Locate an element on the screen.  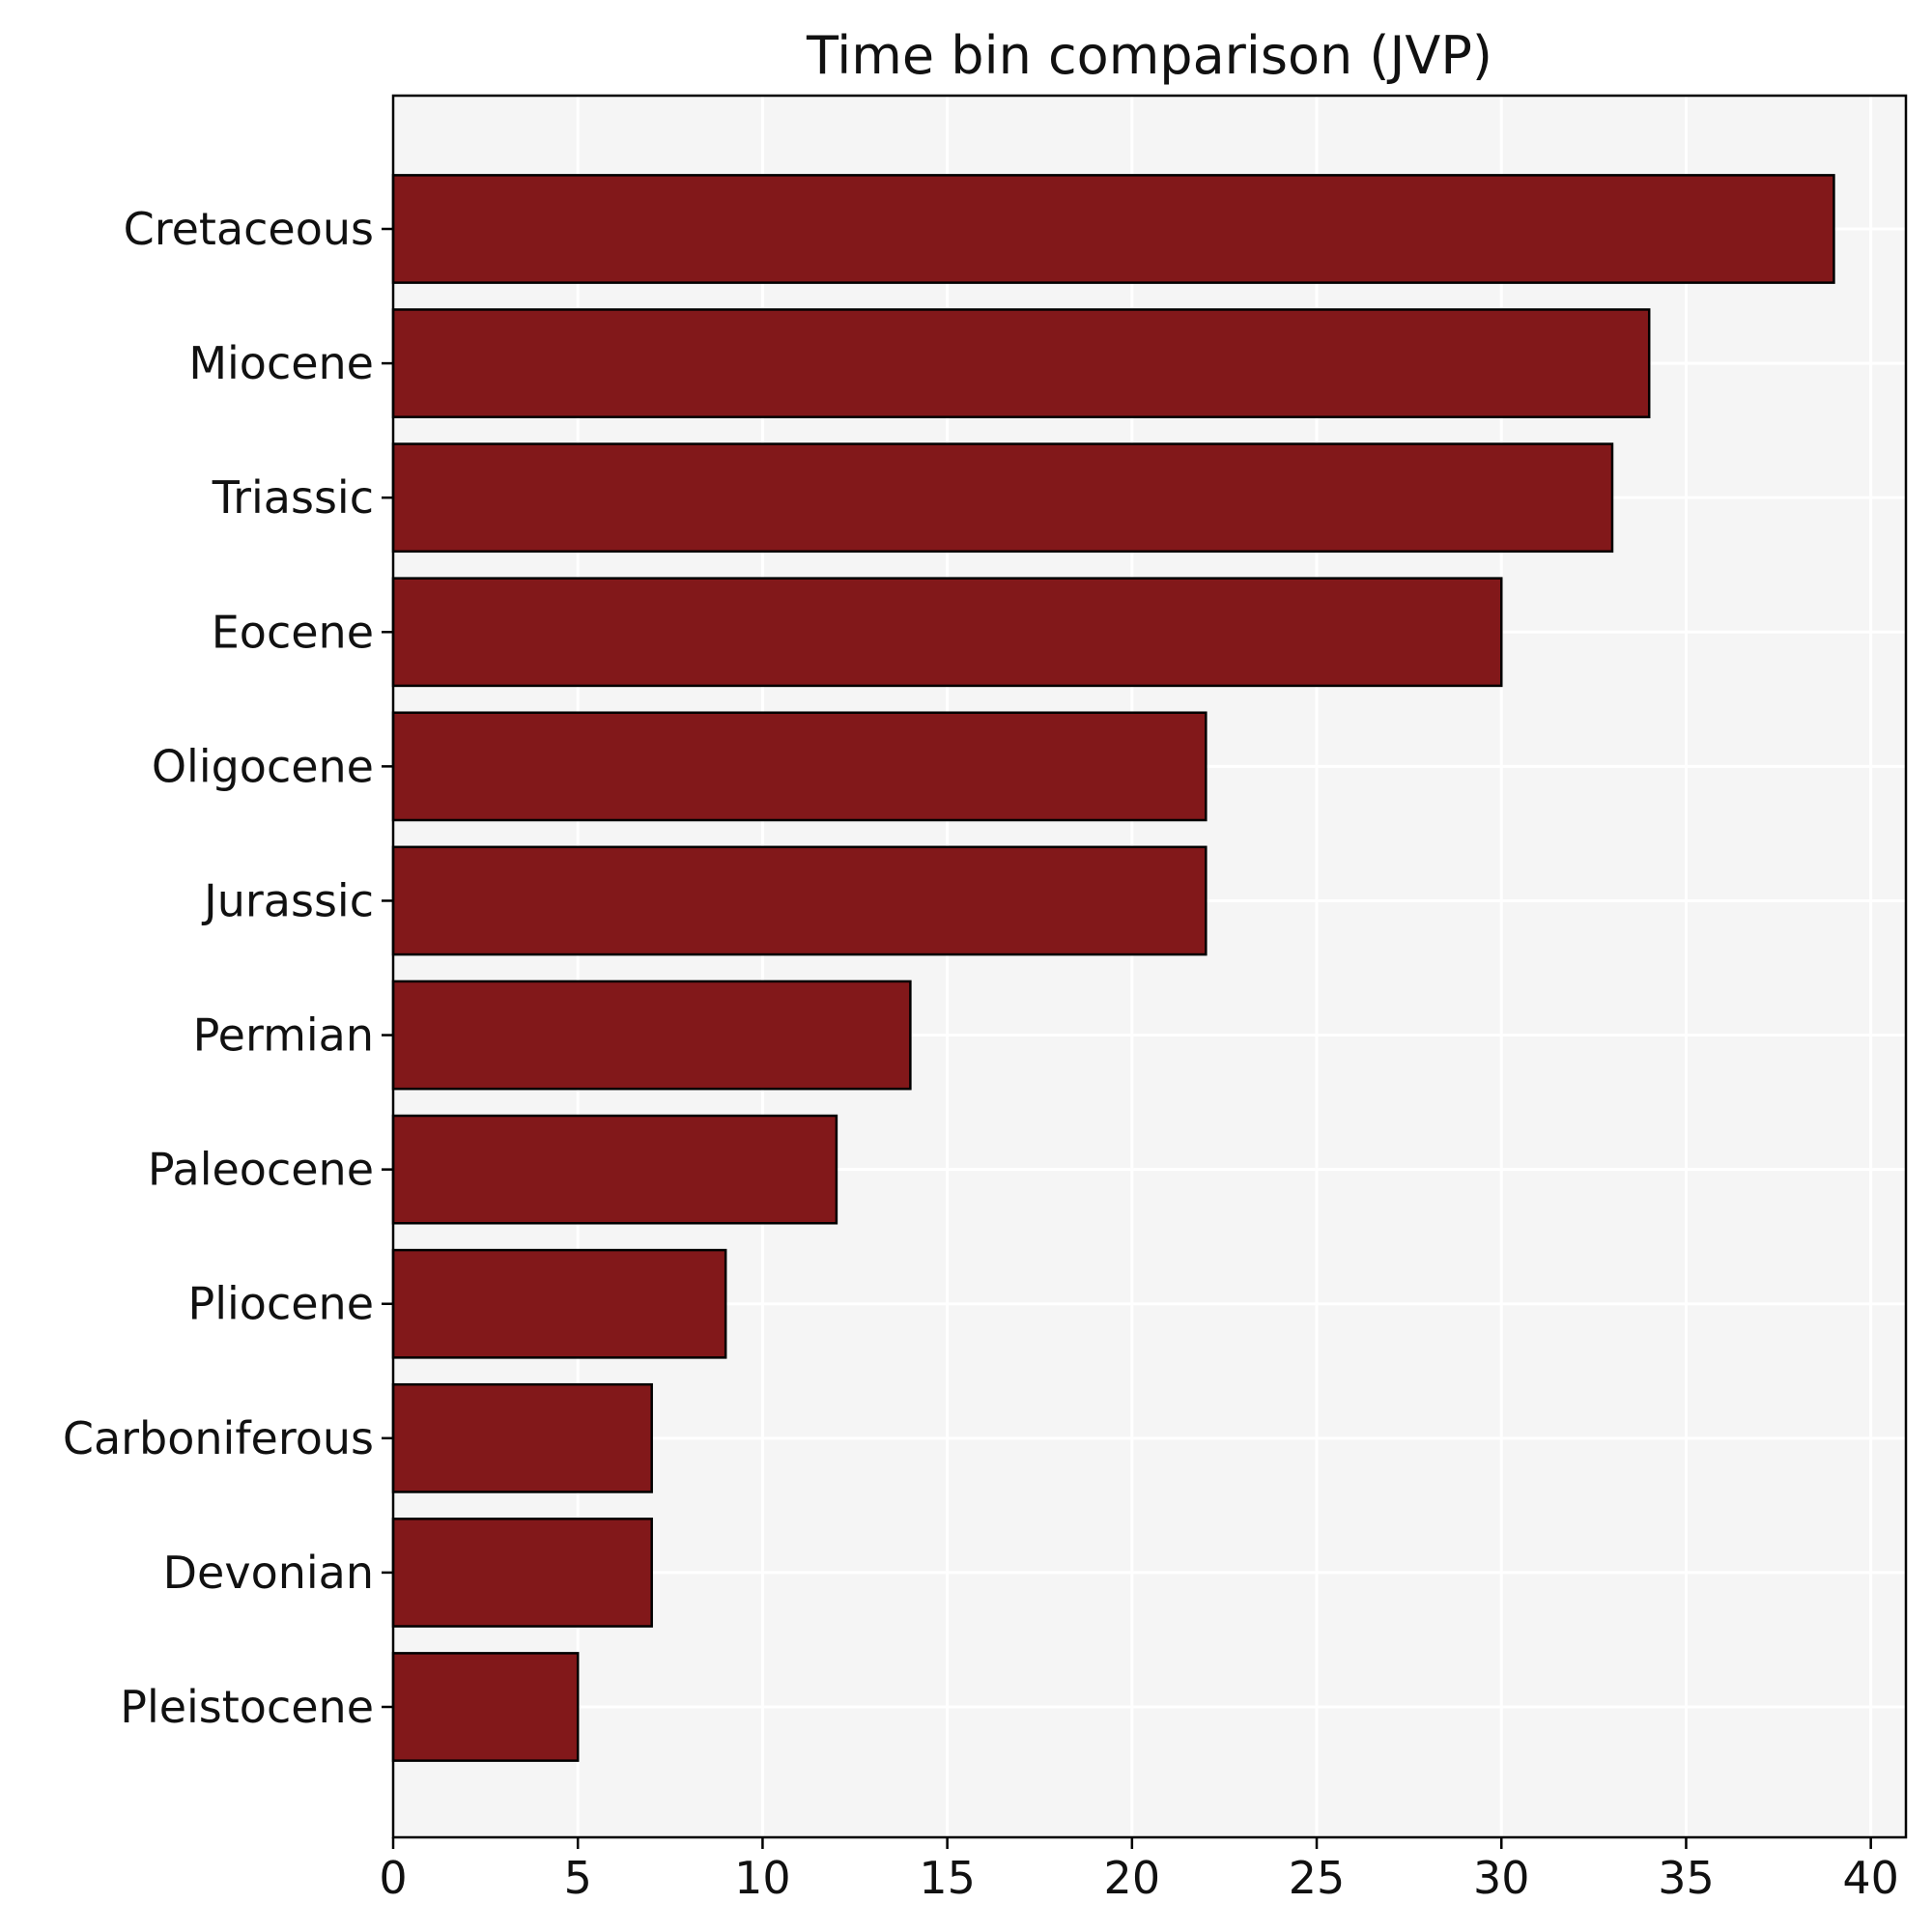
x-tick-label: 30 is located at coordinates (1501, 1878).